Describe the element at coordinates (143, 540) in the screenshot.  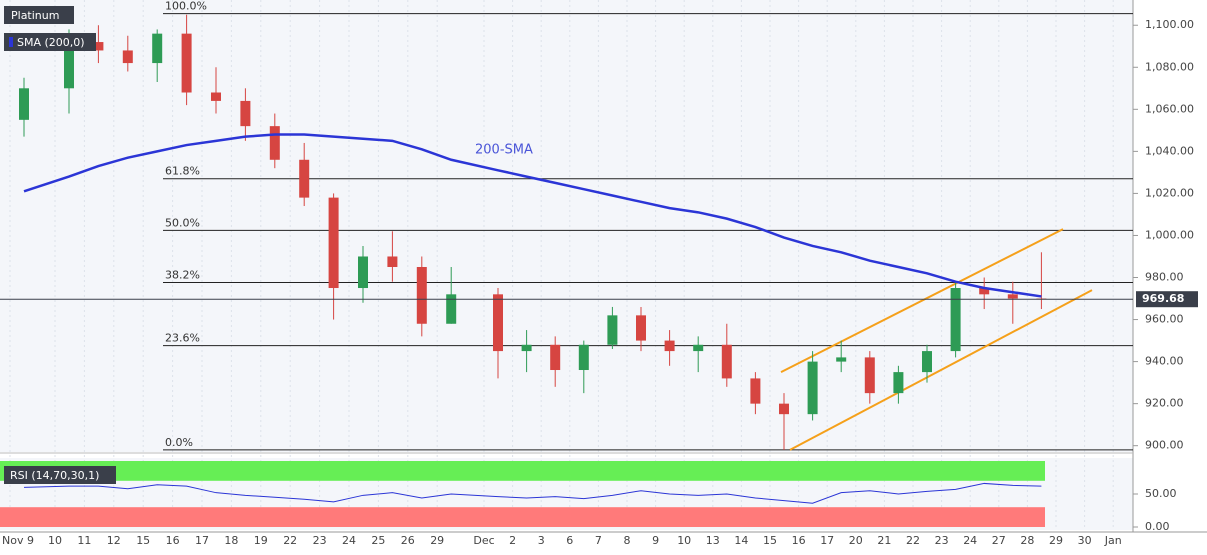
I see `x-tick-label: 15` at that location.